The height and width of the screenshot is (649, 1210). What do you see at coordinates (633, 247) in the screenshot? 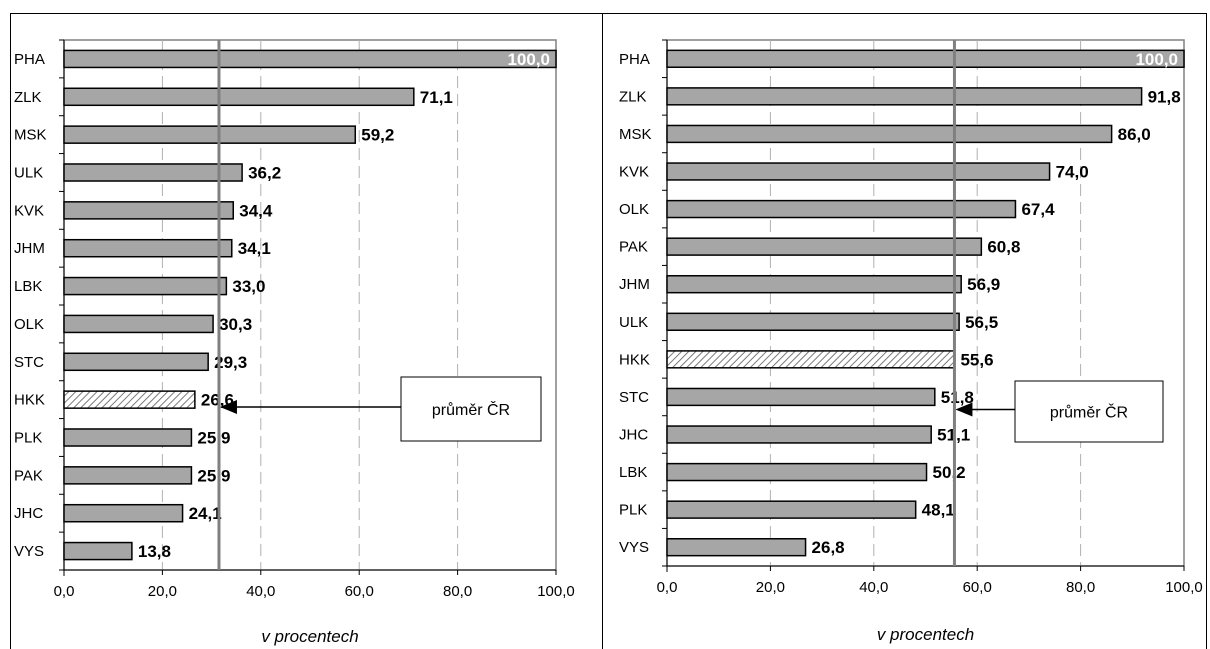
I see `right-category-label: PAK` at bounding box center [633, 247].